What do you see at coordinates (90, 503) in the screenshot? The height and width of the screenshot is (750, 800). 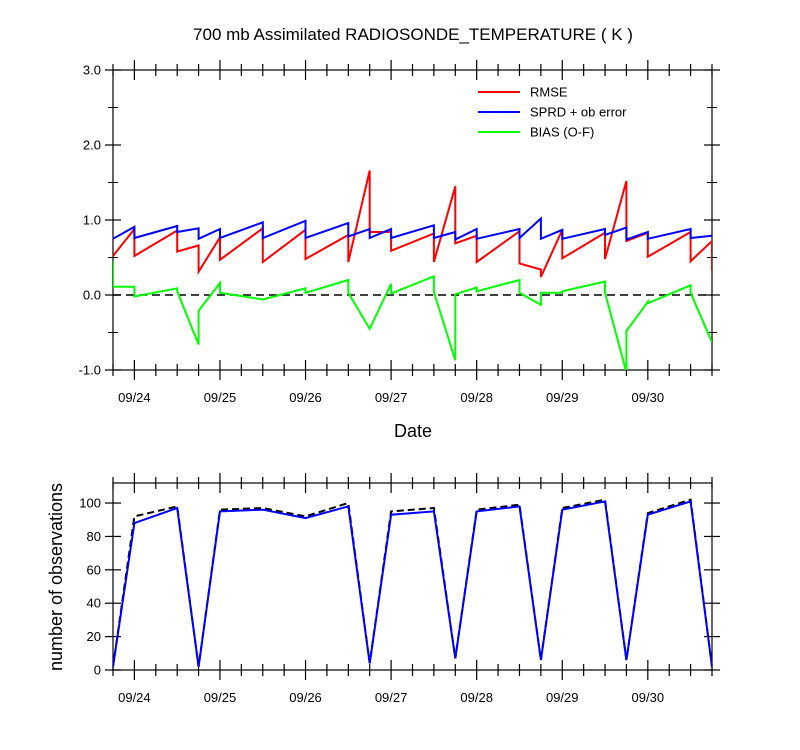 I see `y-tick-label: 100` at bounding box center [90, 503].